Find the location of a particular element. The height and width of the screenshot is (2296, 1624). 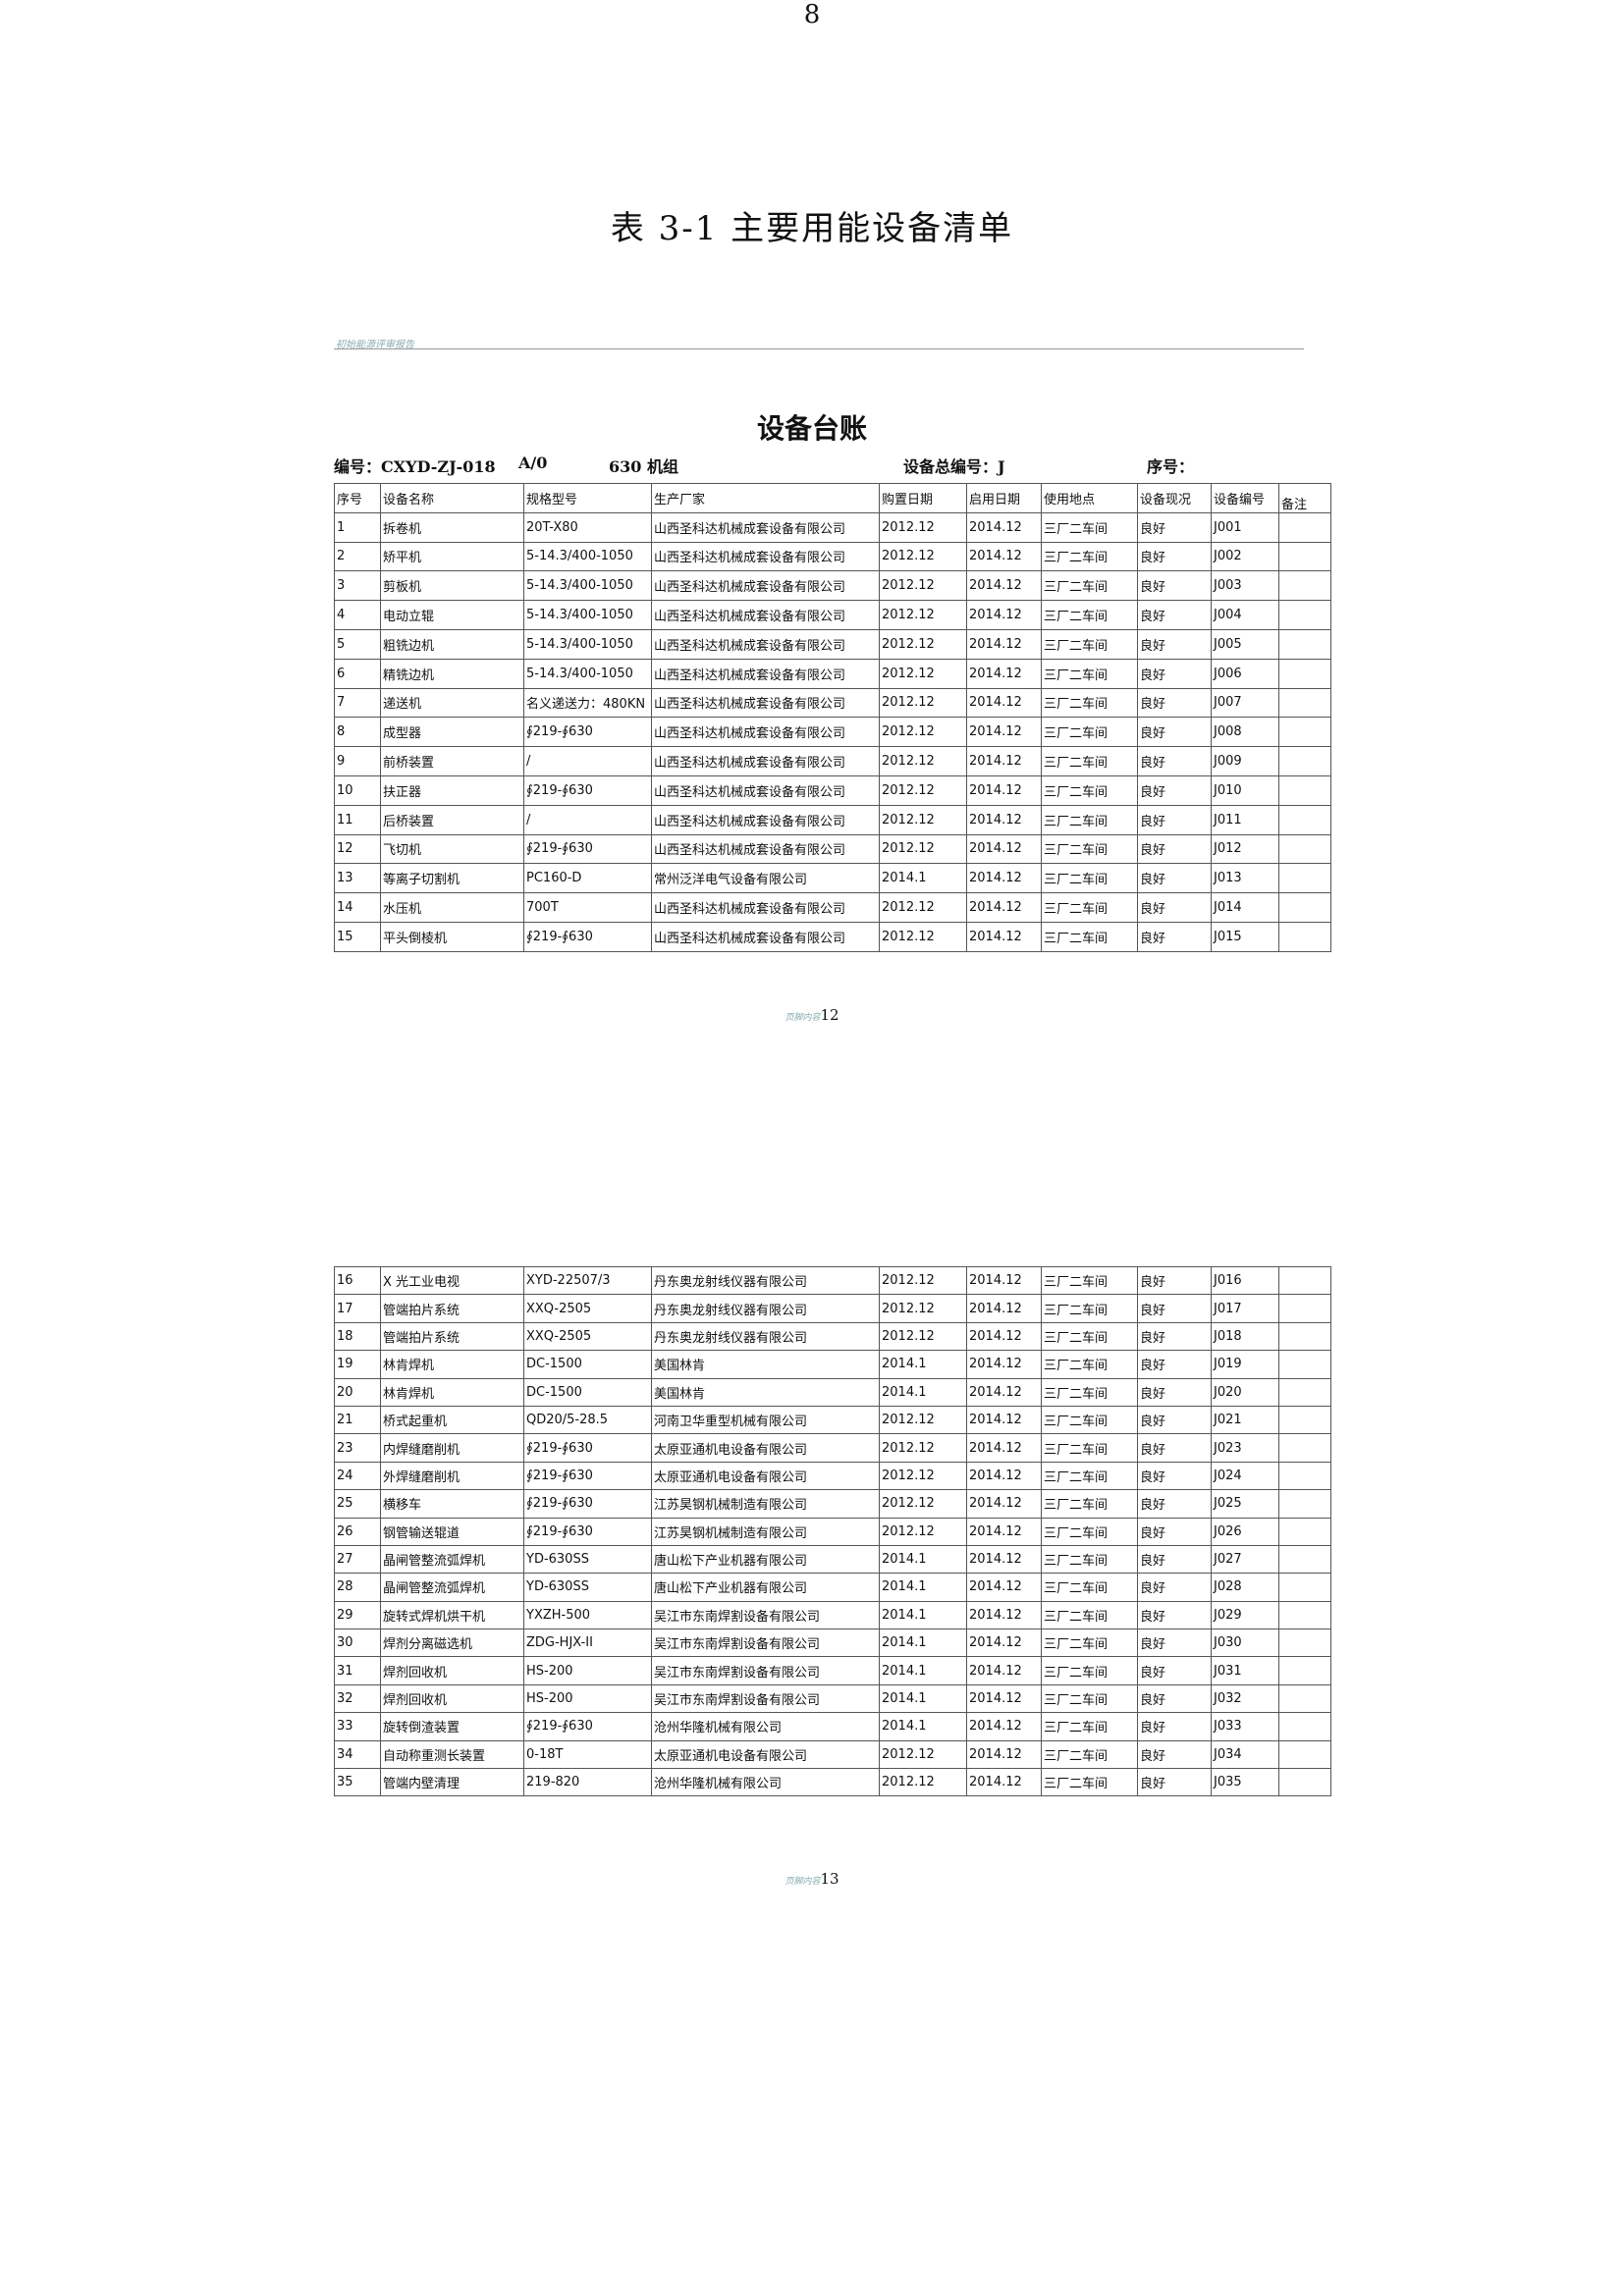

footer-label: 页脚内容 is located at coordinates (803, 1882).